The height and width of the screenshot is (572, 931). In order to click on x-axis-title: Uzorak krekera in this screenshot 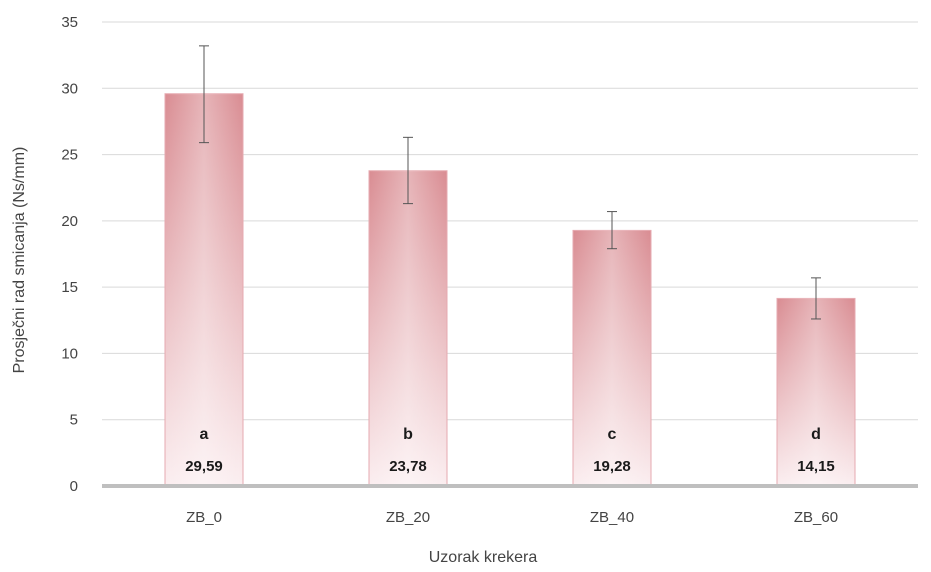, I will do `click(483, 557)`.